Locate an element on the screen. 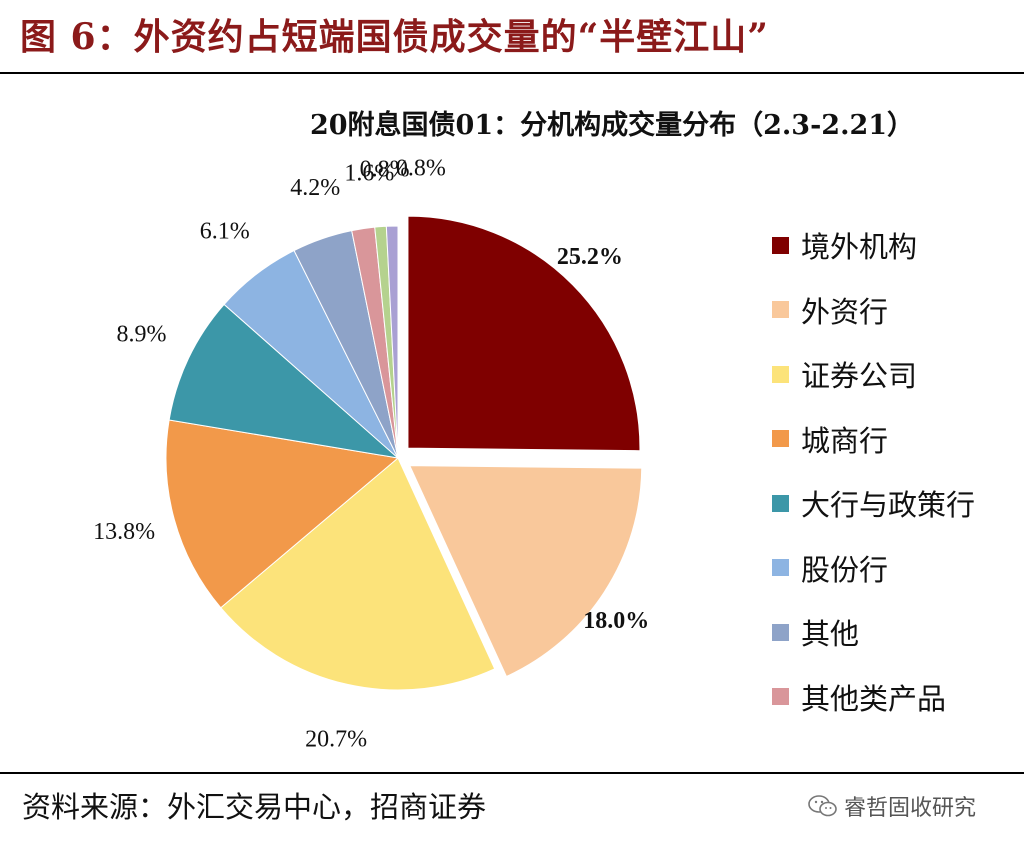  legend-item: 证券公司 is located at coordinates (892, 374).